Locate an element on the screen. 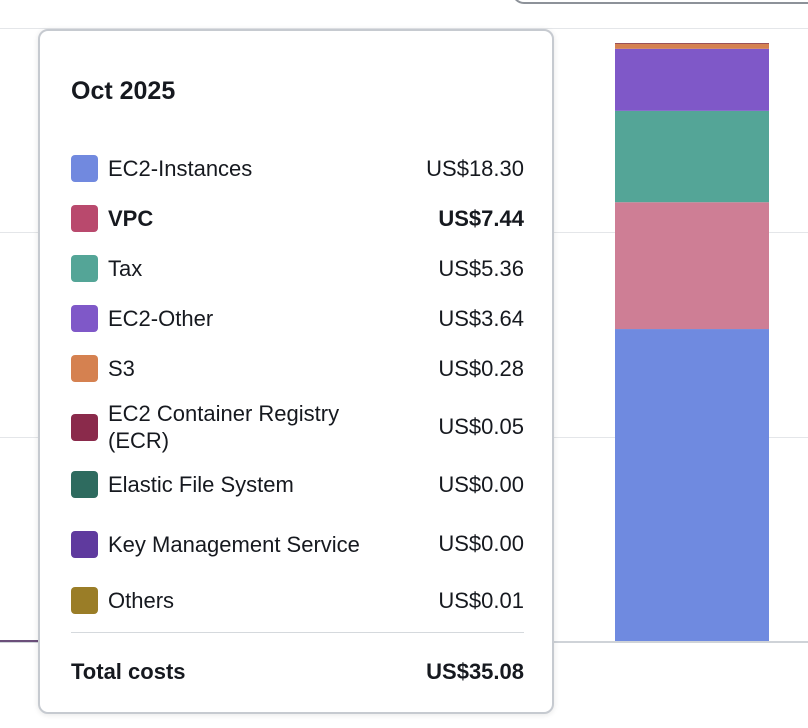 This screenshot has width=808, height=728. s3-swatch-icon is located at coordinates (84, 368).